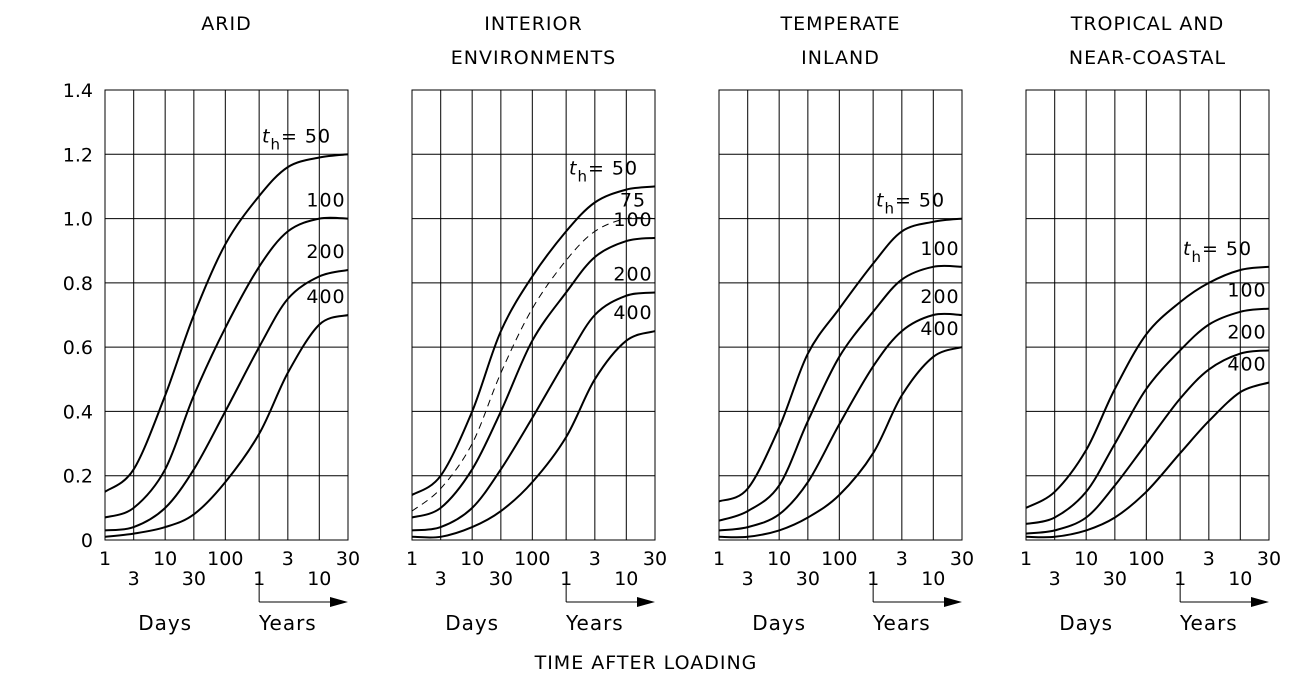  What do you see at coordinates (87, 541) in the screenshot?
I see `y-tick-label: 0` at bounding box center [87, 541].